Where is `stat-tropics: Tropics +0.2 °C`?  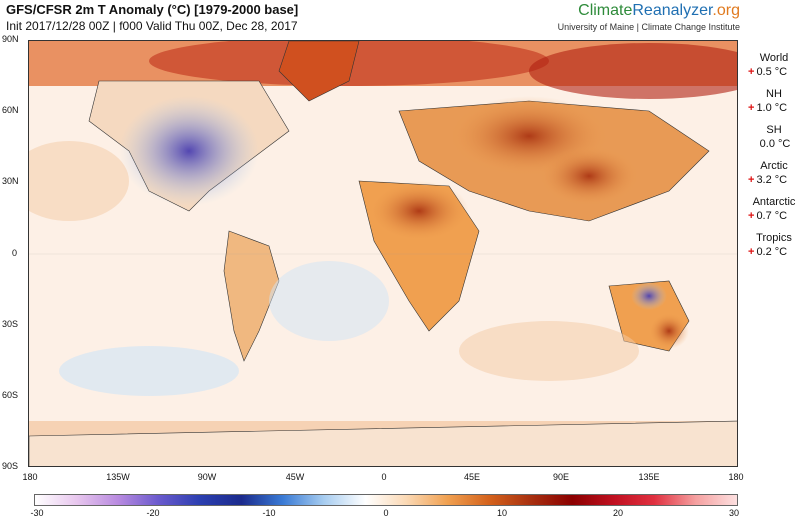
stat-tropics: Tropics +0.2 °C is located at coordinates (774, 245).